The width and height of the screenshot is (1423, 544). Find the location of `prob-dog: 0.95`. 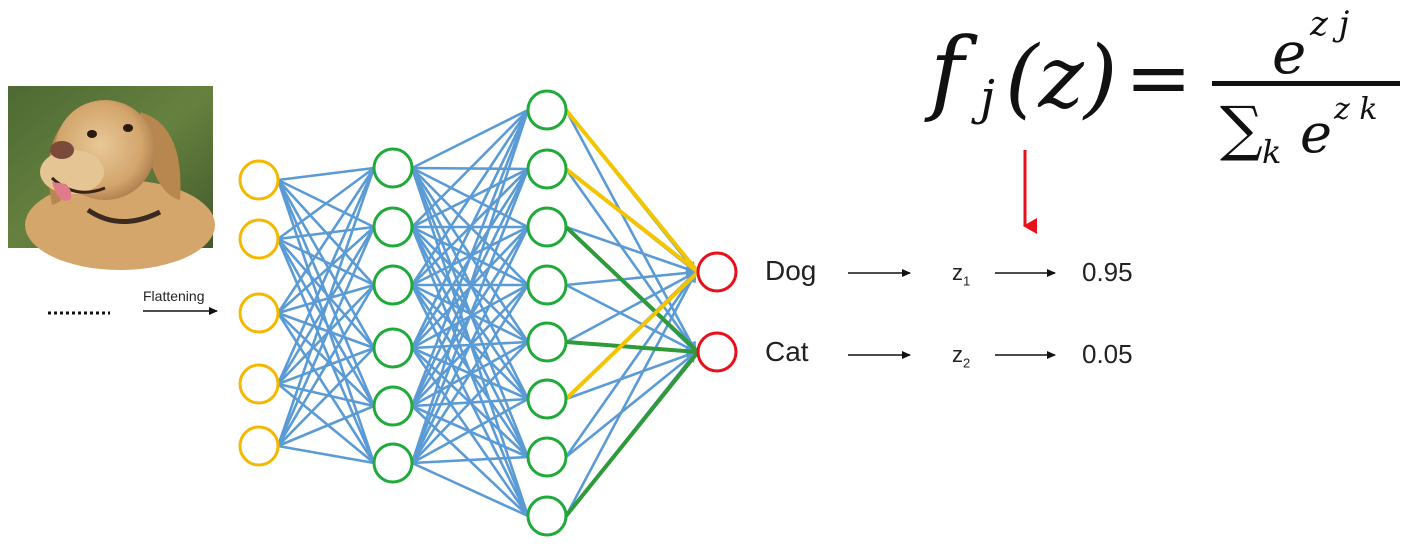

prob-dog: 0.95 is located at coordinates (1107, 272).